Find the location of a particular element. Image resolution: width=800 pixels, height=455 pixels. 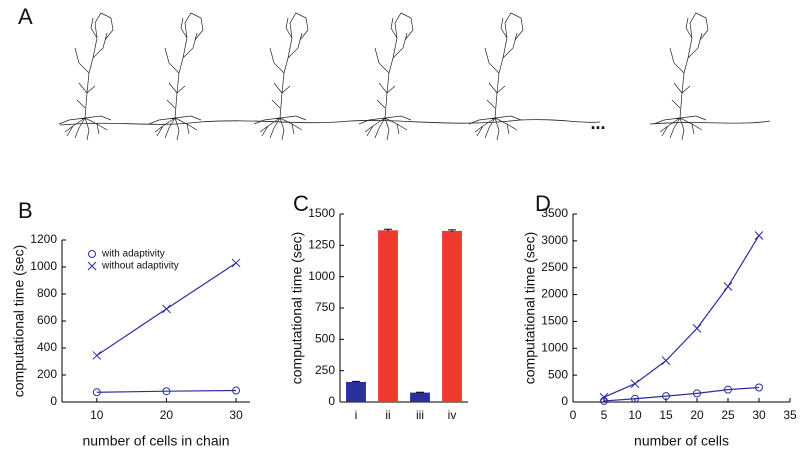

x-tick-label: ii is located at coordinates (387, 415).